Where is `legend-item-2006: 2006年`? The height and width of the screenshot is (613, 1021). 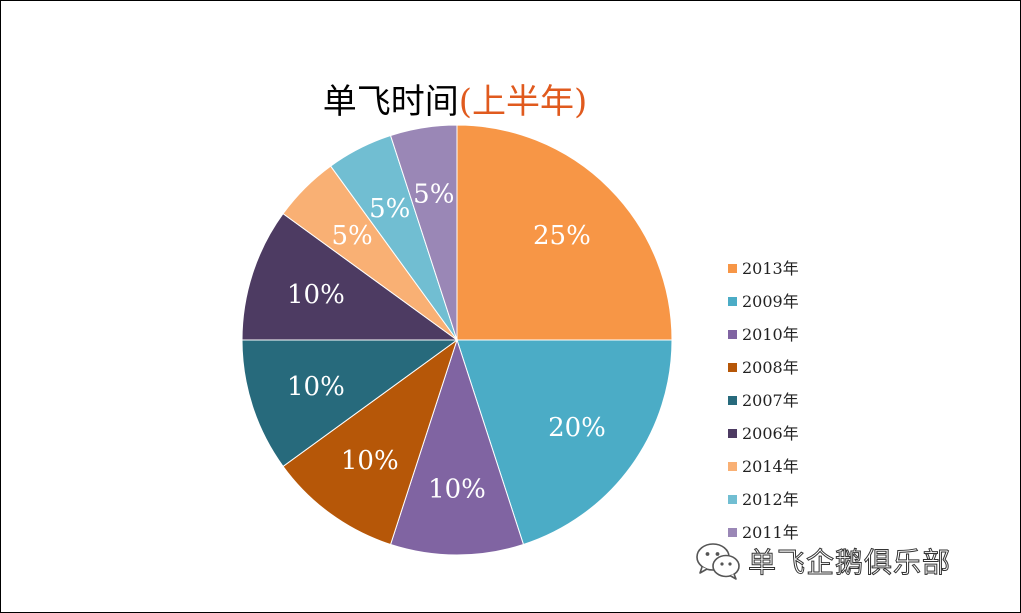 legend-item-2006: 2006年 is located at coordinates (783, 438).